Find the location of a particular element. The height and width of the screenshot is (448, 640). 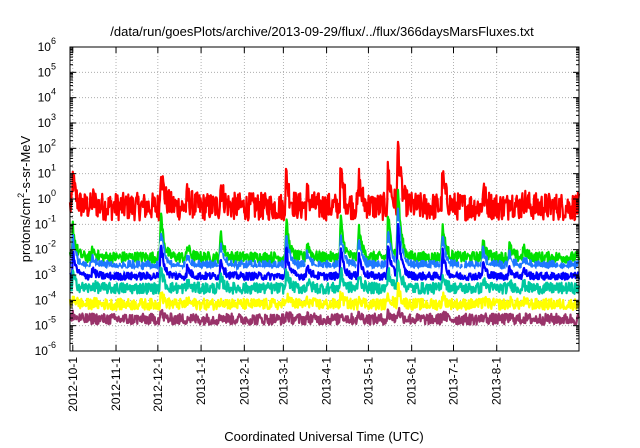

y-tick-label-exponent: 3 is located at coordinates (53, 117).